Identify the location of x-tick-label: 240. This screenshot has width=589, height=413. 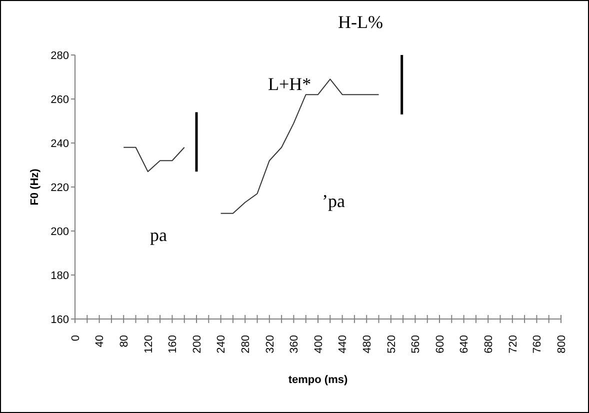
(222, 344).